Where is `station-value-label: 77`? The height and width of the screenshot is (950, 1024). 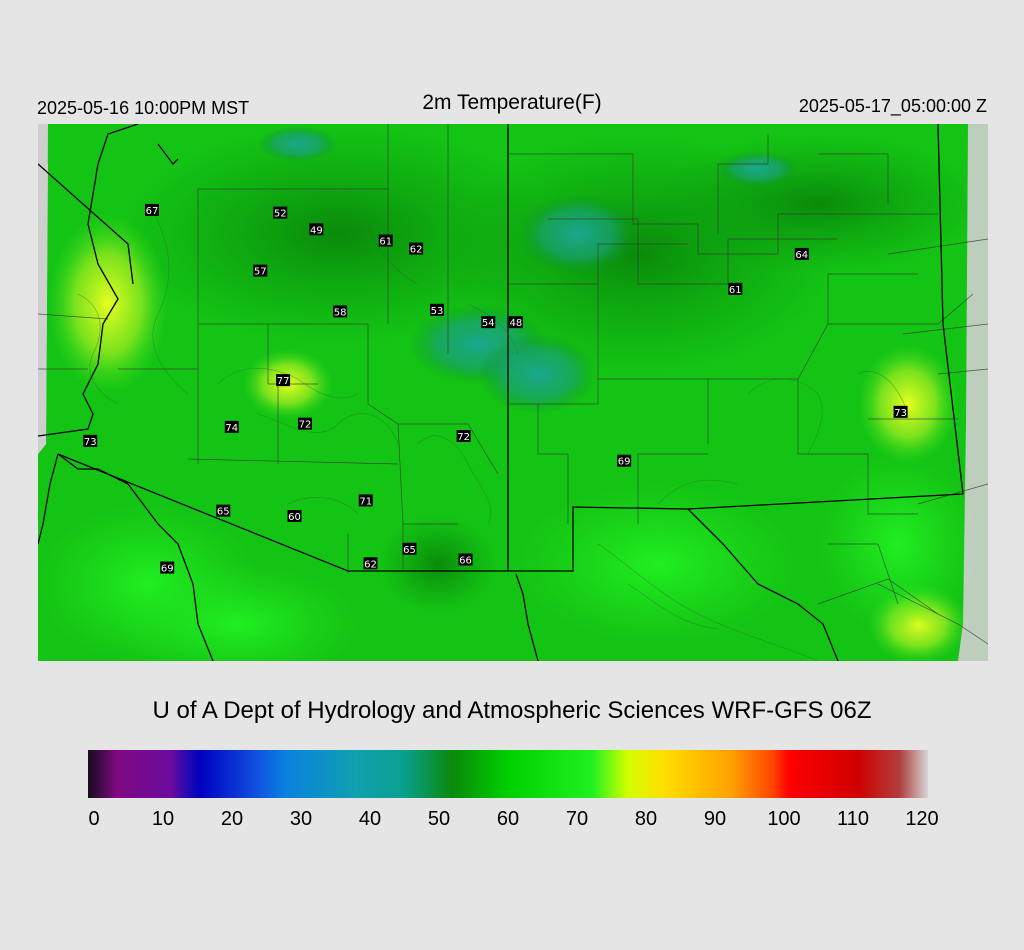 station-value-label: 77 is located at coordinates (283, 380).